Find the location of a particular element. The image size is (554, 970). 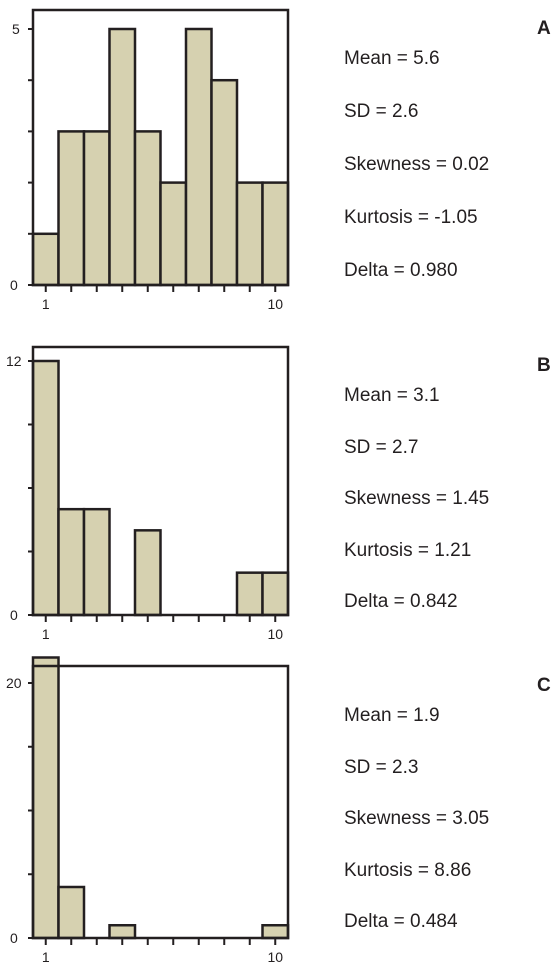

y-tick-label: 5 is located at coordinates (16, 29).